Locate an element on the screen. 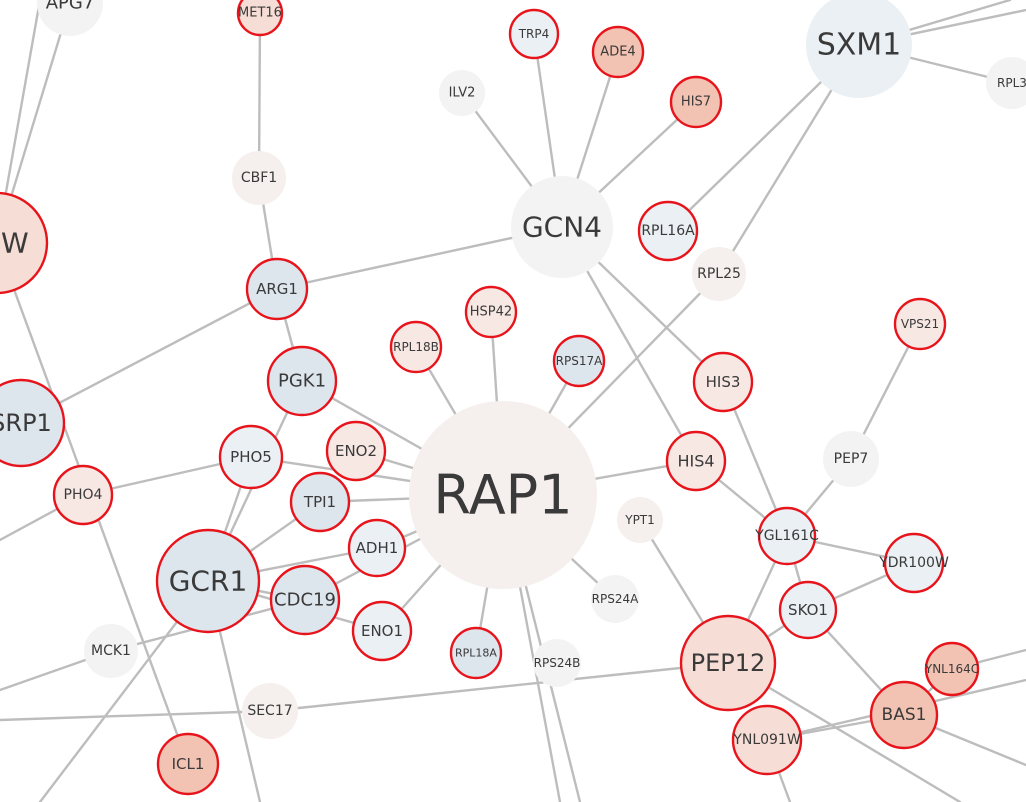 The width and height of the screenshot is (1026, 802). node-rpl25: RPL25 is located at coordinates (719, 274).